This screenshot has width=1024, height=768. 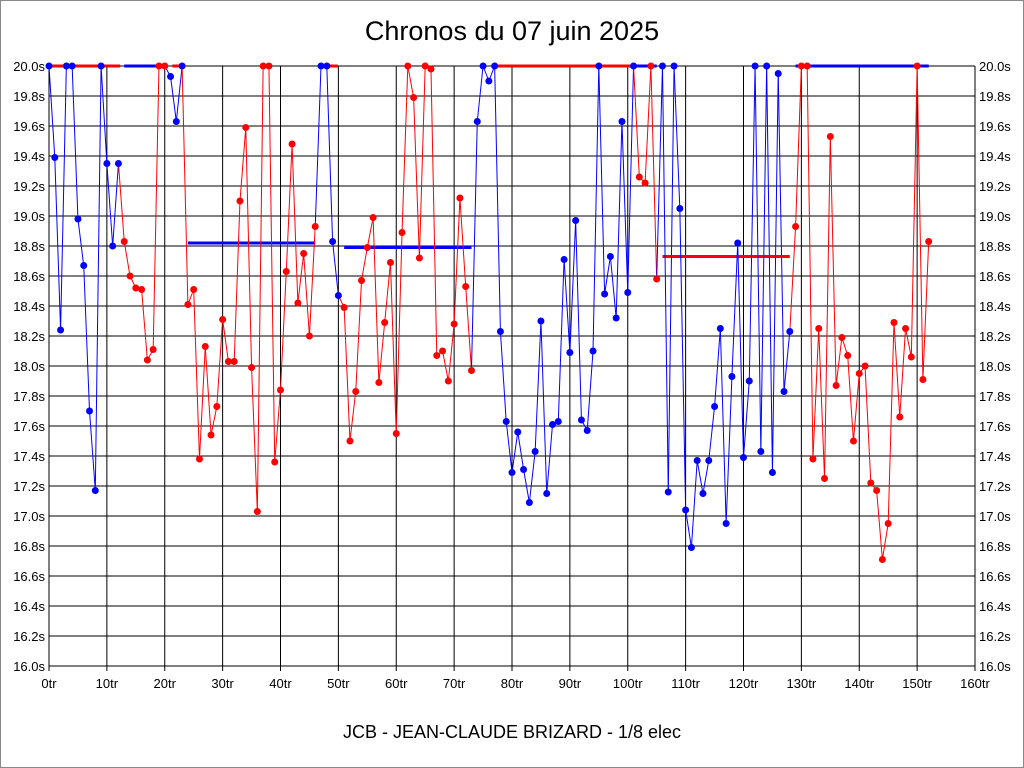 I want to click on chart-title: Chronos du 07 juin 2025, so click(x=512, y=31).